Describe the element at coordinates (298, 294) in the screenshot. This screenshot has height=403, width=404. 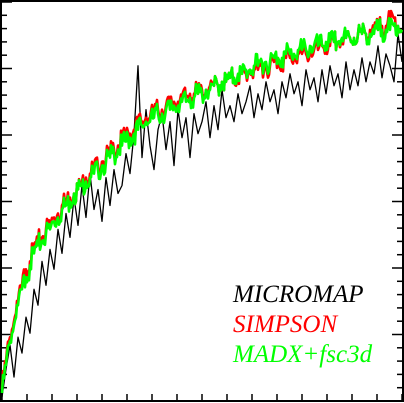
I see `legend-label-micromap: MICROMAP` at that location.